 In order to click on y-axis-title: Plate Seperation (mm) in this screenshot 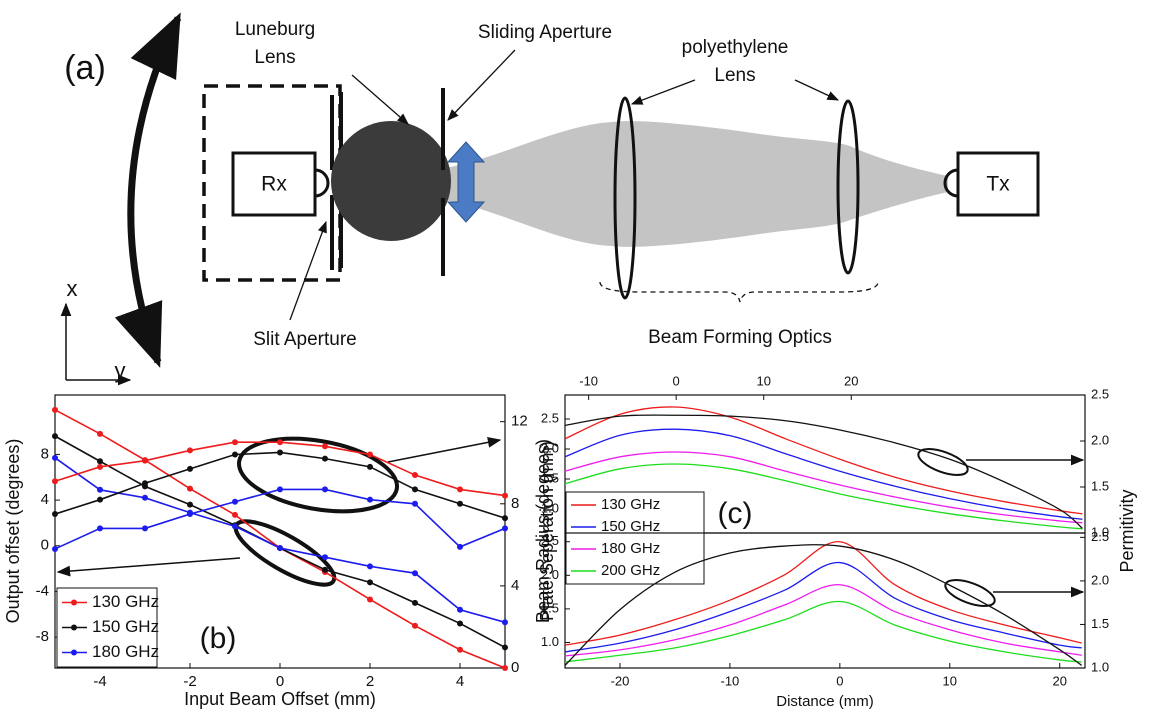, I will do `click(547, 531)`.